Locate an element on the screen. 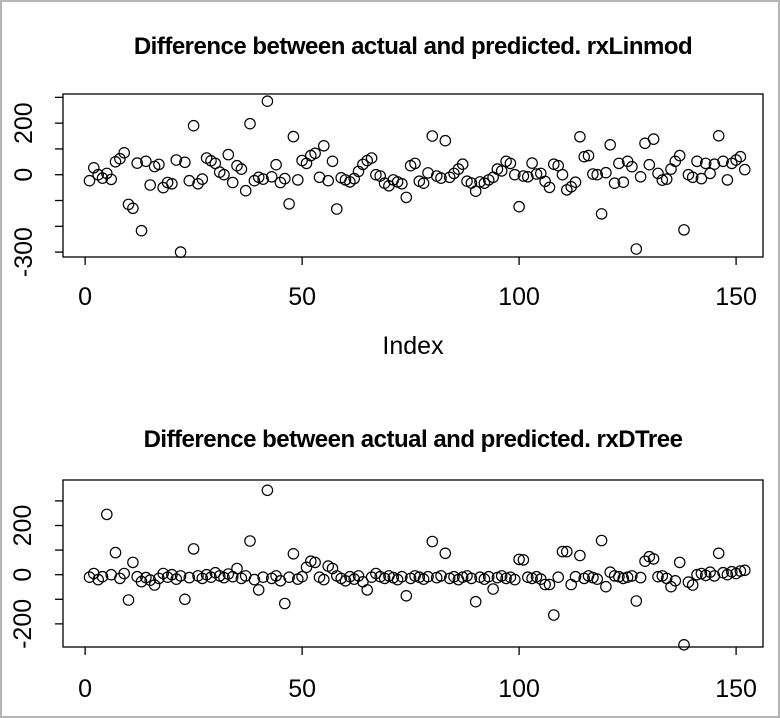  y-tick-label-rxdtree: 0 is located at coordinates (23, 575).